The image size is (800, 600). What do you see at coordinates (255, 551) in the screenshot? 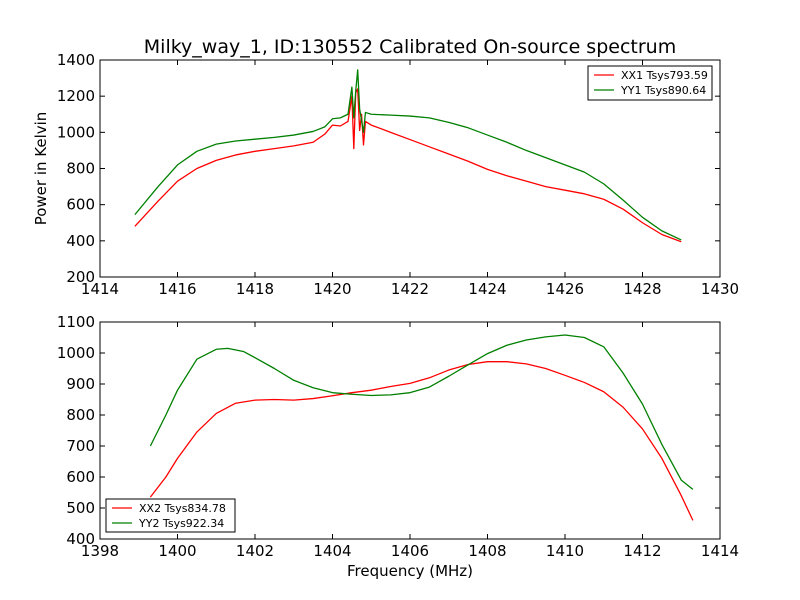
I see `x-tick-label: 1402` at bounding box center [255, 551].